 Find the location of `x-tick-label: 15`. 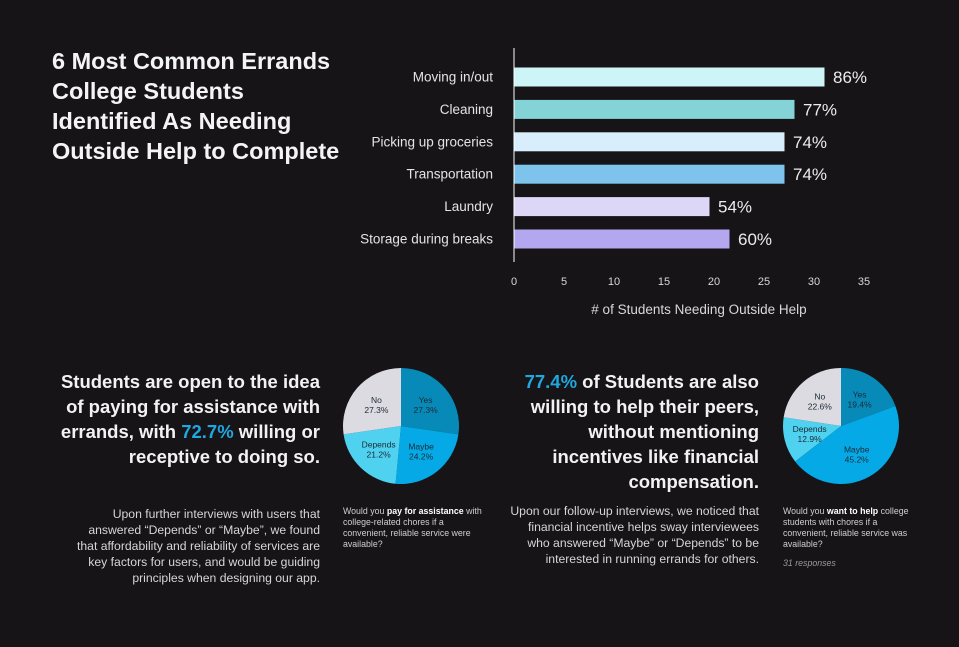

x-tick-label: 15 is located at coordinates (664, 282).